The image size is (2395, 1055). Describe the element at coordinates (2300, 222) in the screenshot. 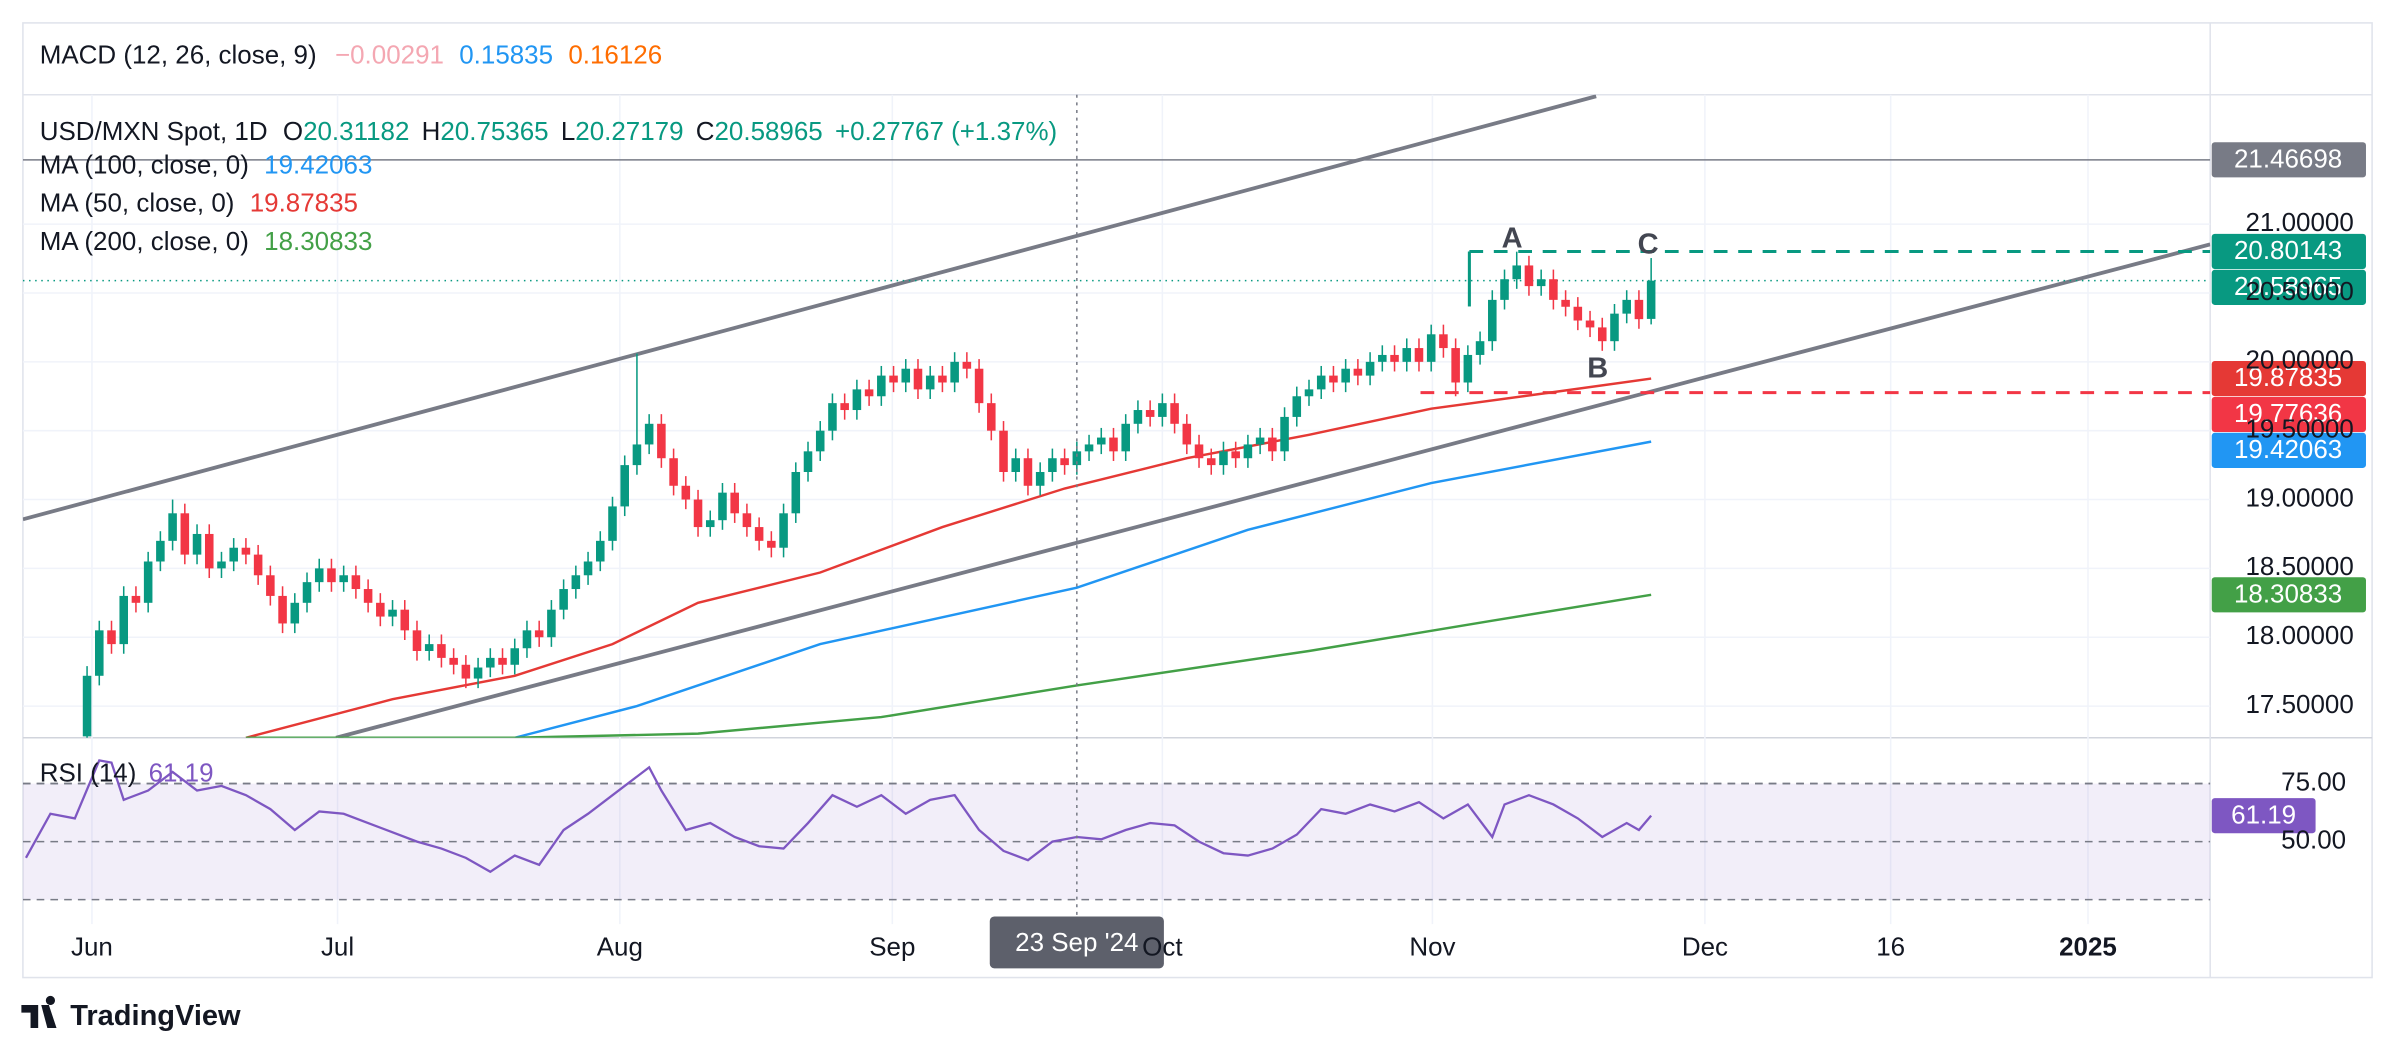

I see `y-tick-label: 21.00000` at that location.